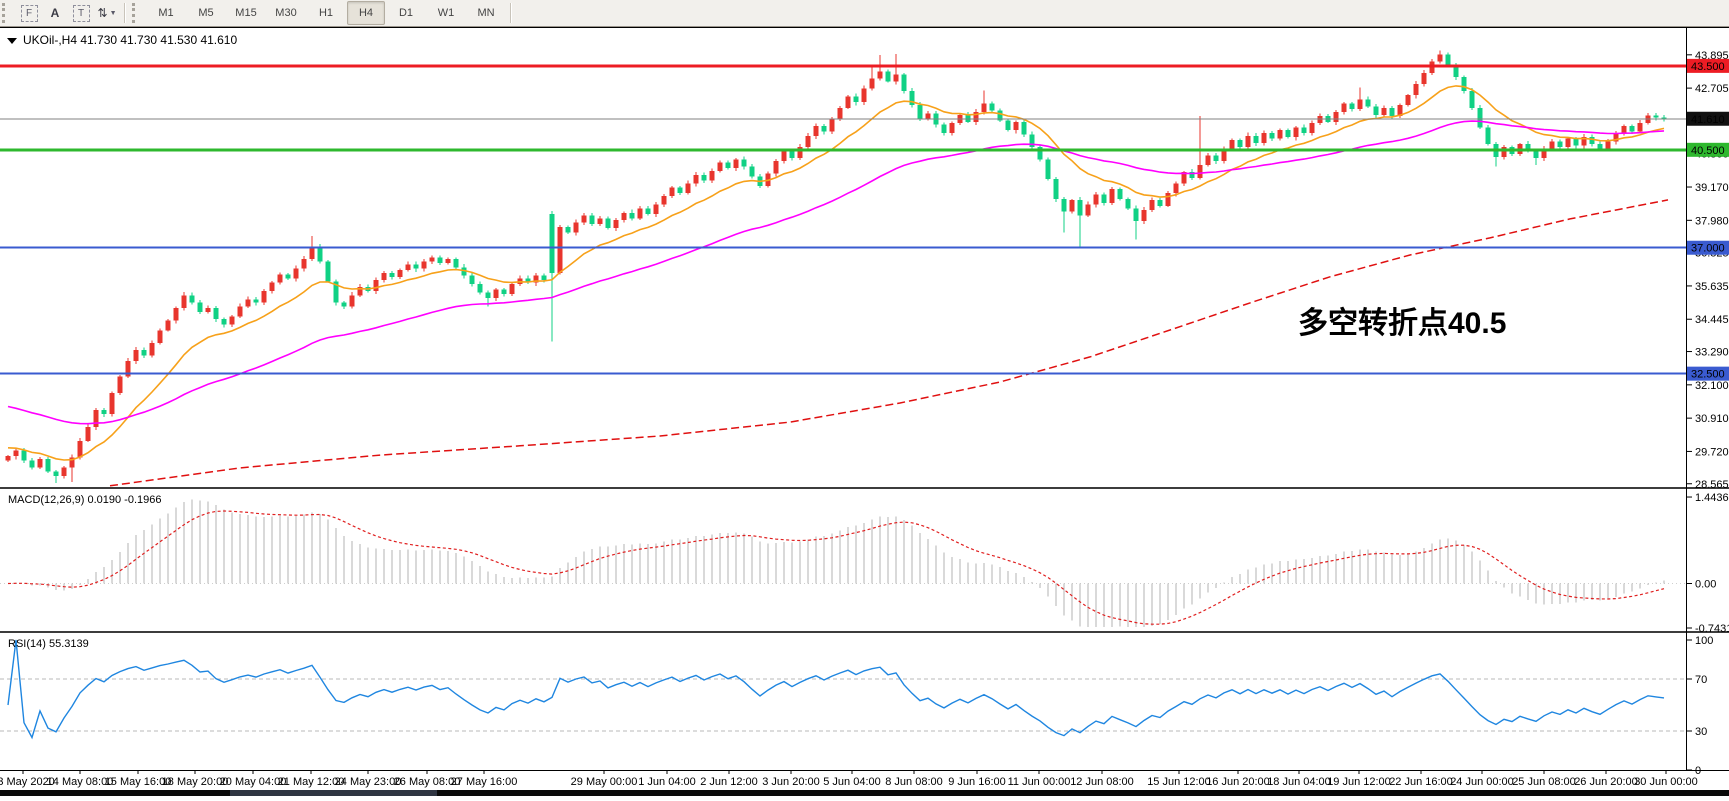 This screenshot has width=1729, height=801. What do you see at coordinates (84, 500) in the screenshot?
I see `macd-label: MACD(12,26,9) 0.0190 -0.1966` at bounding box center [84, 500].